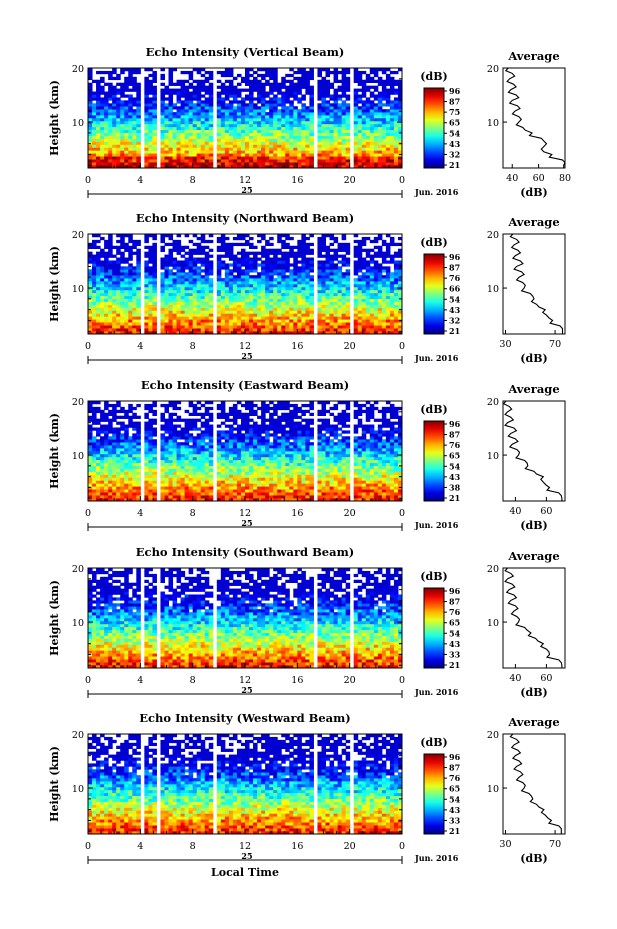  What do you see at coordinates (245, 284) in the screenshot?
I see `heatmap` at bounding box center [245, 284].